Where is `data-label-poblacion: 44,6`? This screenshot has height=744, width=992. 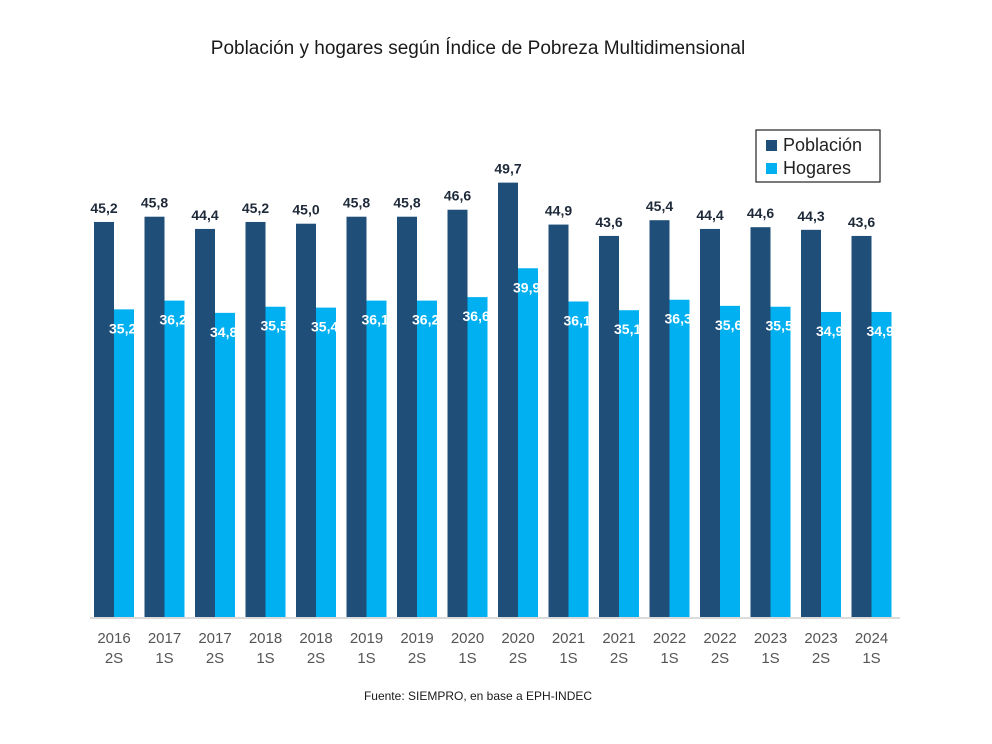
data-label-poblacion: 44,6 is located at coordinates (760, 213).